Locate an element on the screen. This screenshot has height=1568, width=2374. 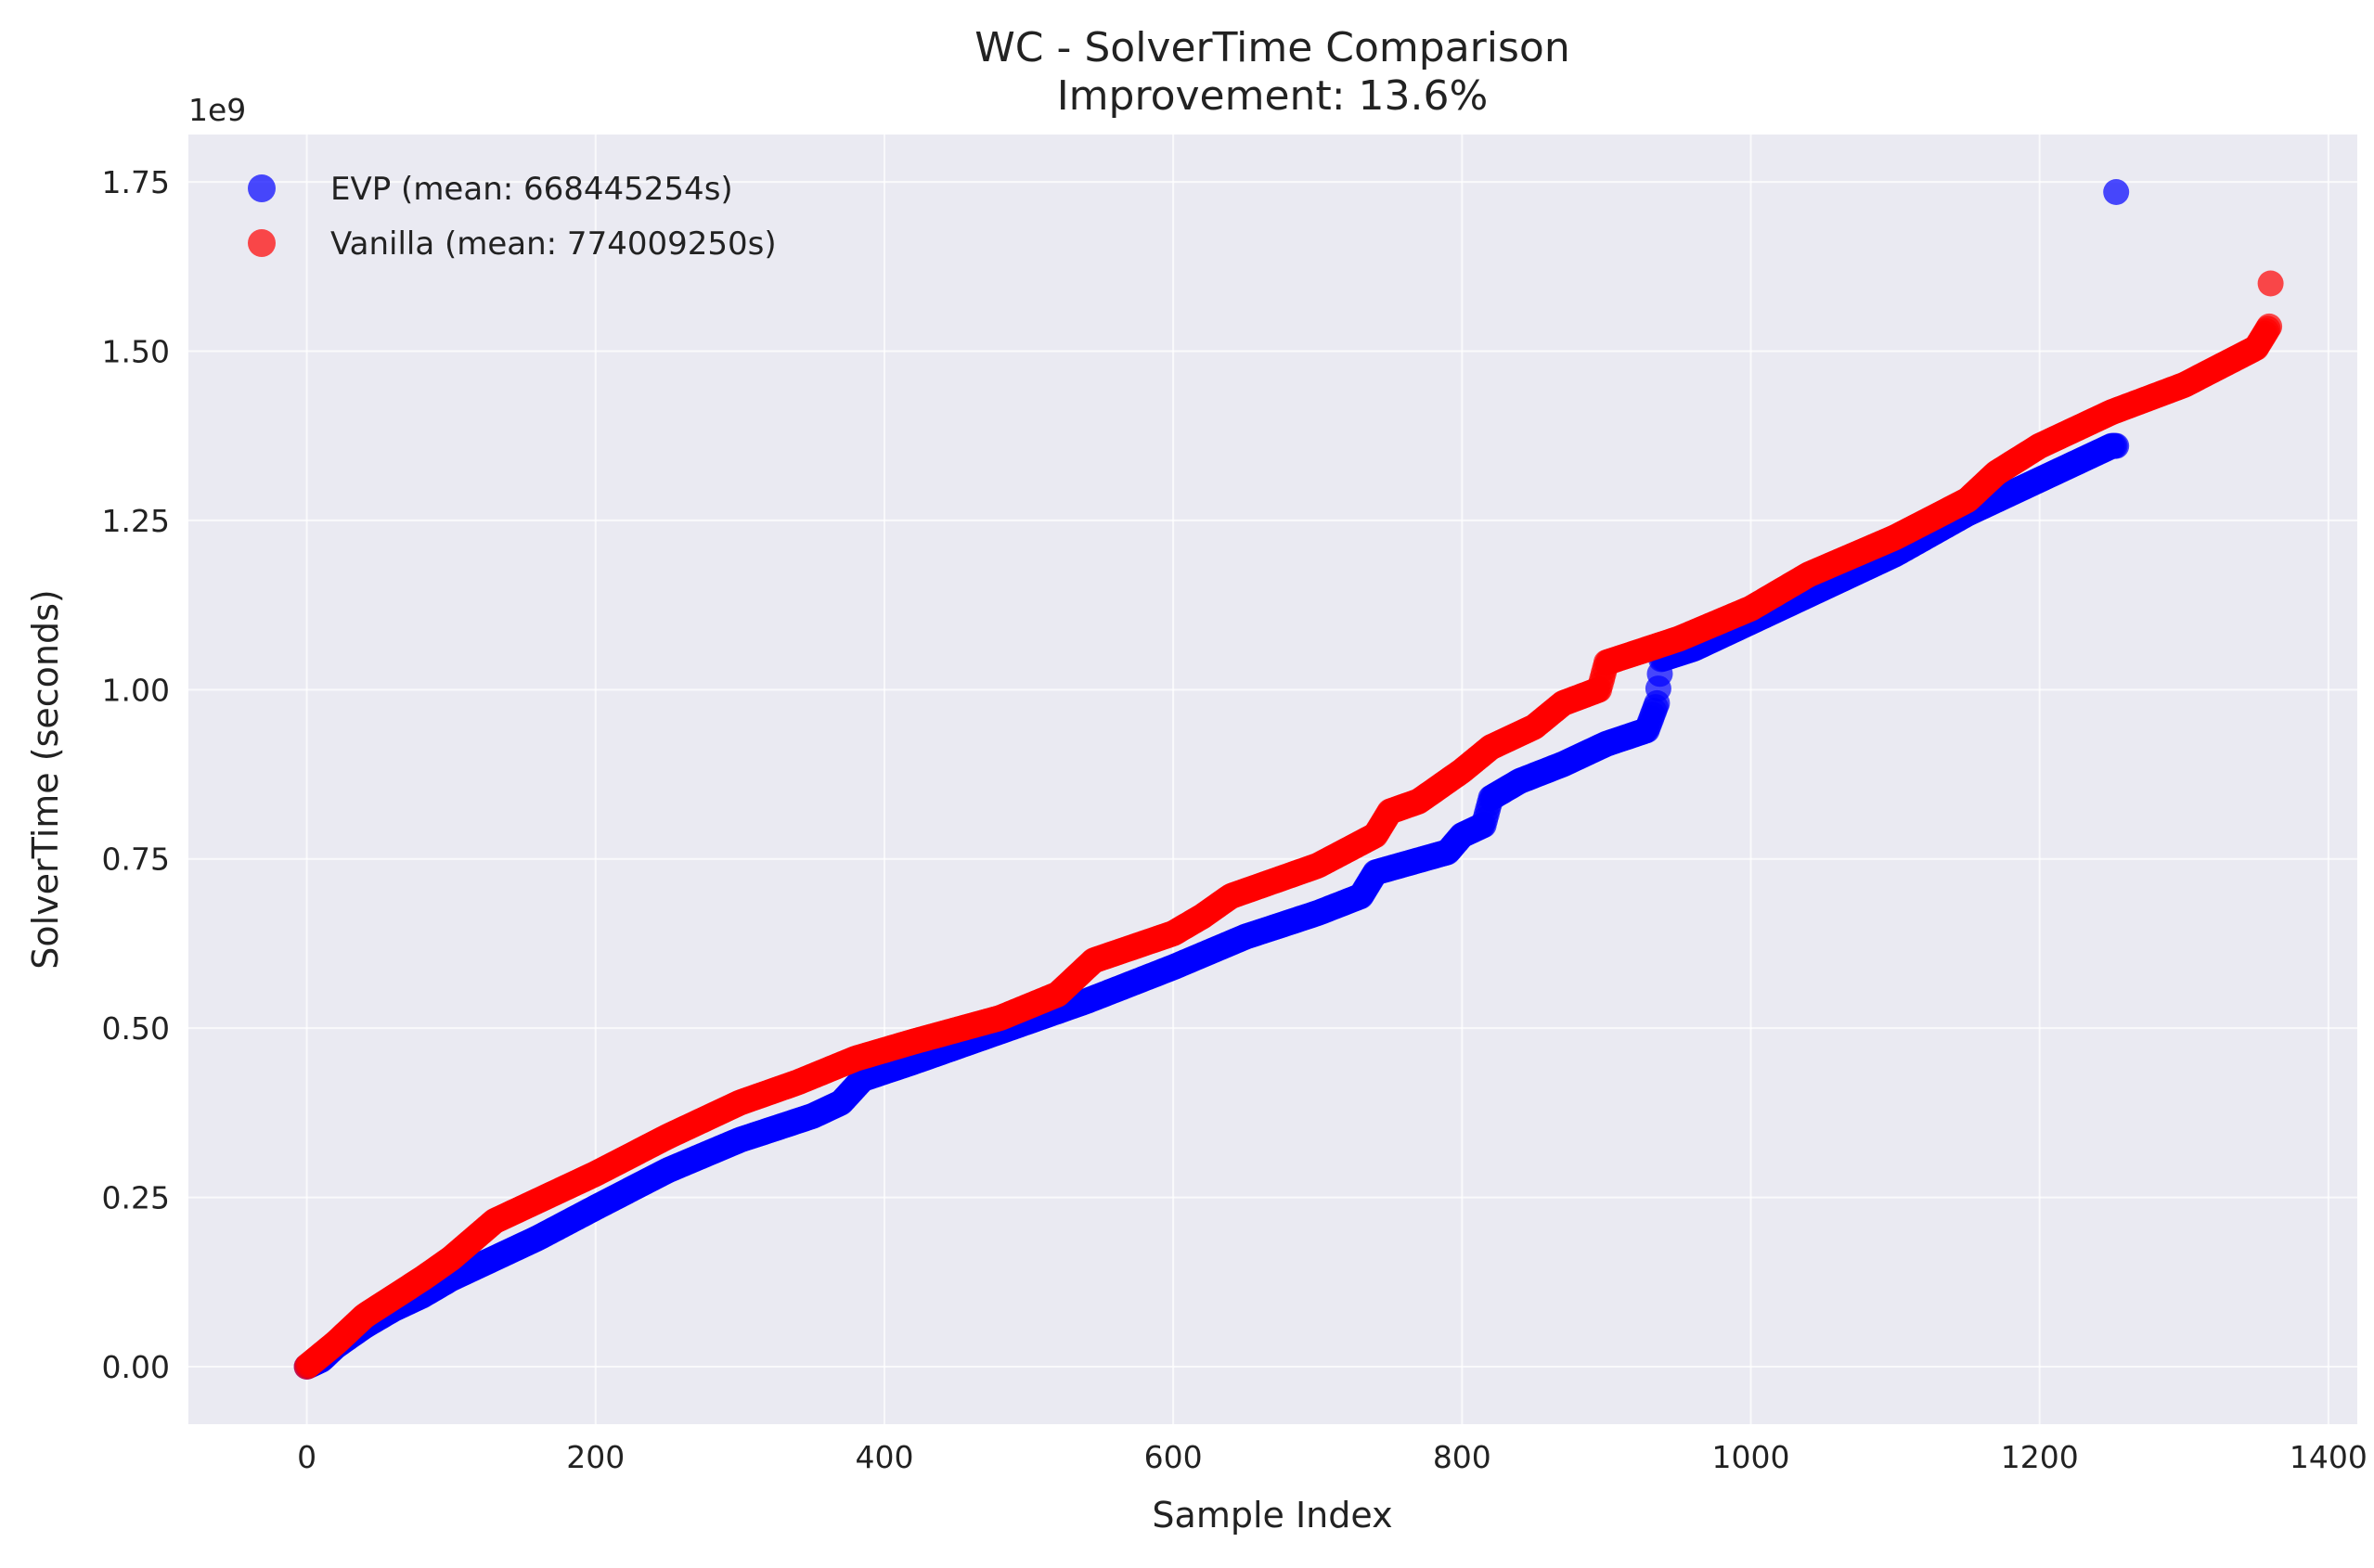
y-tick-label: 0.50 is located at coordinates (136, 1029).